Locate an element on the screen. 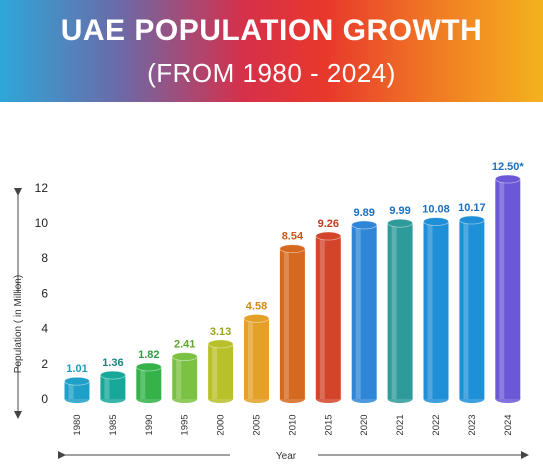 The height and width of the screenshot is (475, 543). x-tick-label: 2021 is located at coordinates (400, 424).